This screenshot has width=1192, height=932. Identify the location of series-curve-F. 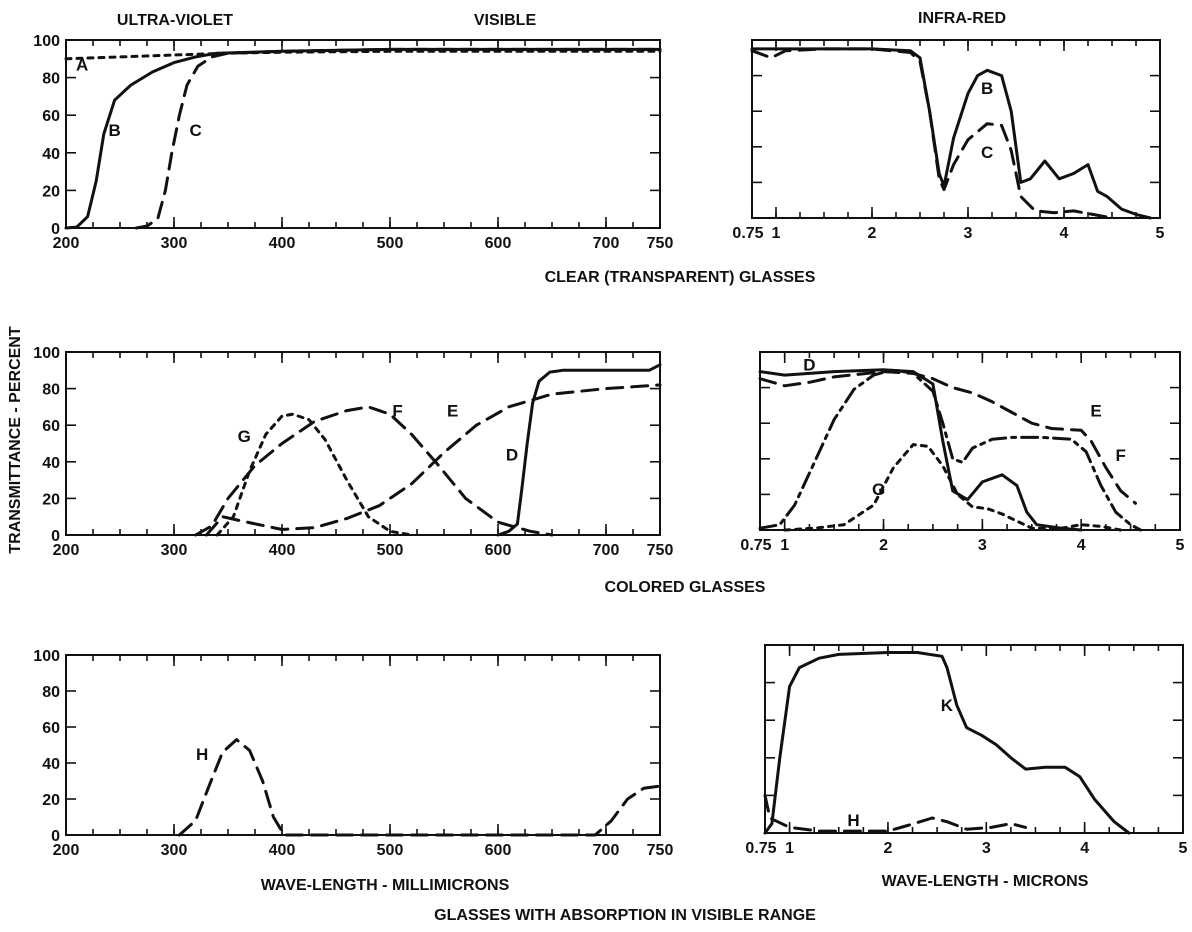
(950, 450).